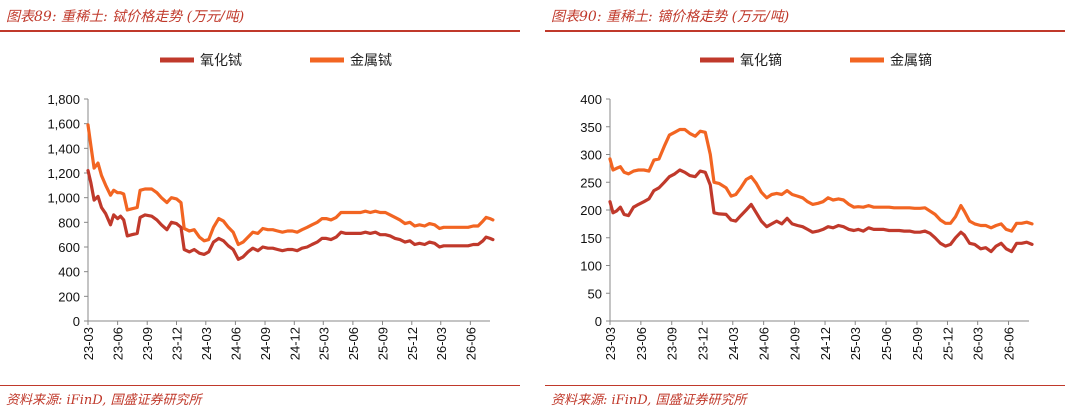 The image size is (1065, 412). I want to click on y-tick-label: 1,000, so click(63, 198).